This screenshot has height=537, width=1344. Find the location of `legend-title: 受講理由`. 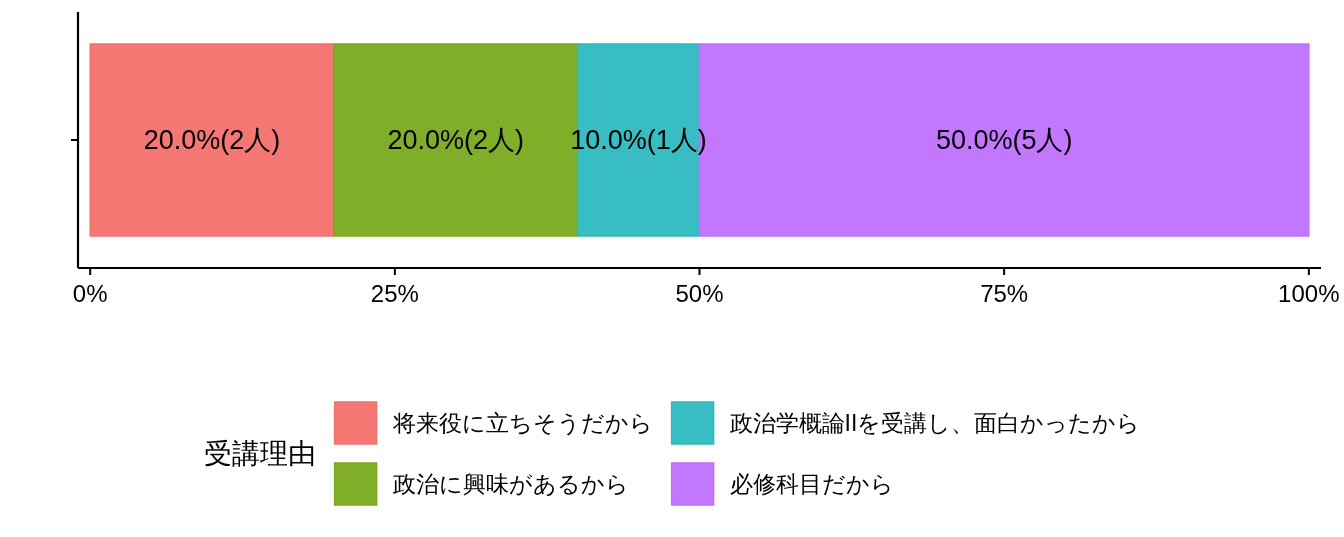

legend-title: 受講理由 is located at coordinates (259, 453).